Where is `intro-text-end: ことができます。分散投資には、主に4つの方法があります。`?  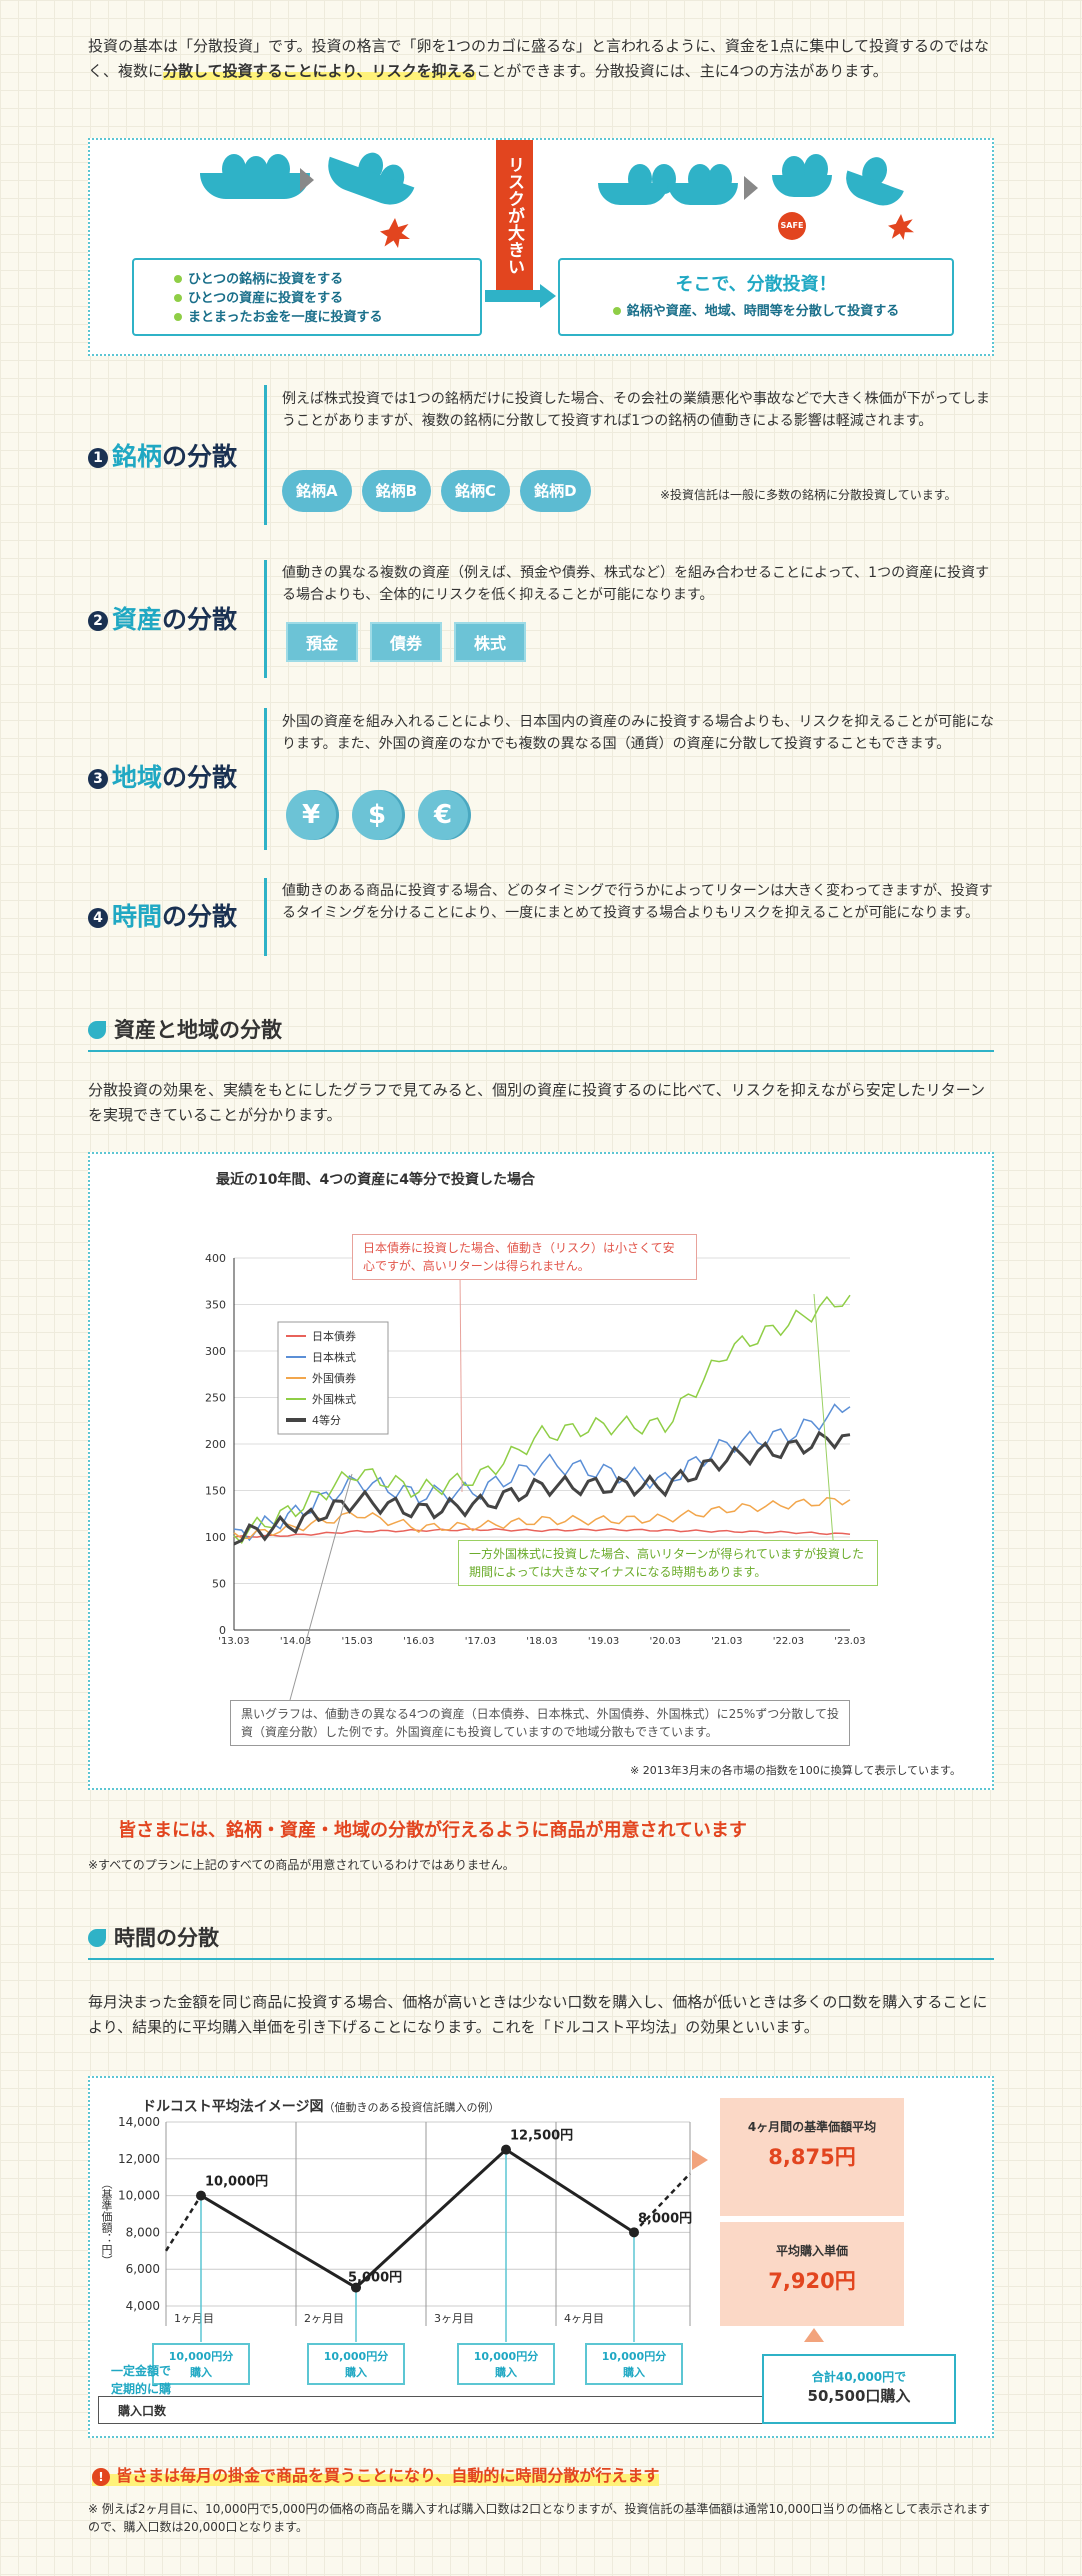 intro-text-end: ことができます。分散投資には、主に4つの方法があります。 is located at coordinates (682, 71).